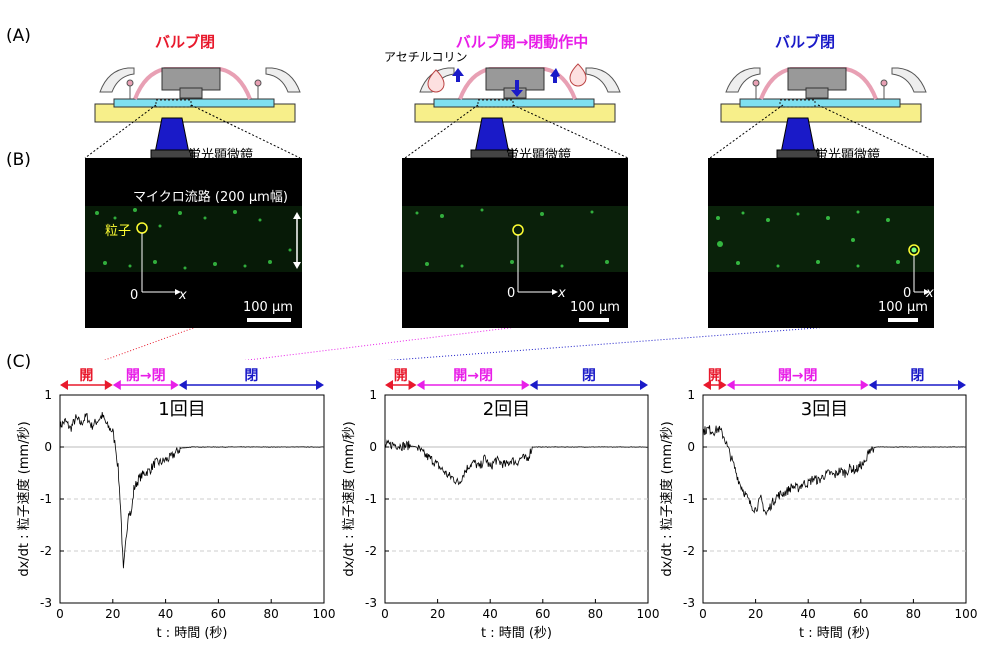 Image resolution: width=996 pixels, height=659 pixels. Describe the element at coordinates (118, 231) in the screenshot. I see `particle-label: 粒子` at that location.